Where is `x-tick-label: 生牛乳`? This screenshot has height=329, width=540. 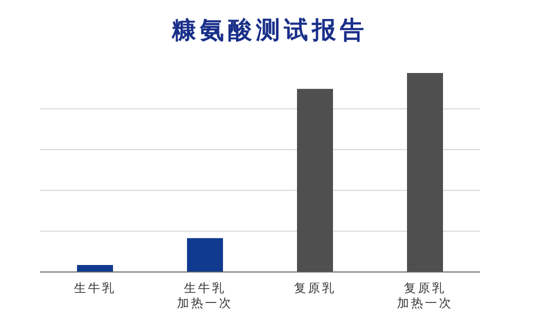
x-tick-label: 生牛乳 is located at coordinates (95, 288).